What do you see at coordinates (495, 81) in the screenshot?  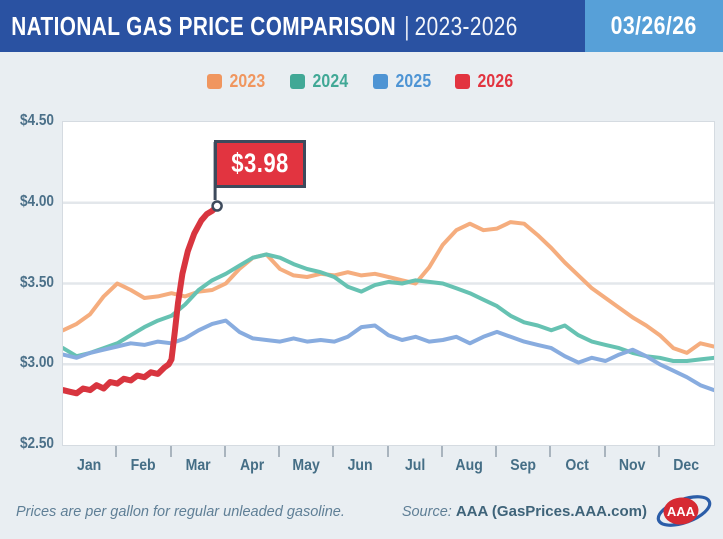 I see `legend-label-2026: 2026` at bounding box center [495, 81].